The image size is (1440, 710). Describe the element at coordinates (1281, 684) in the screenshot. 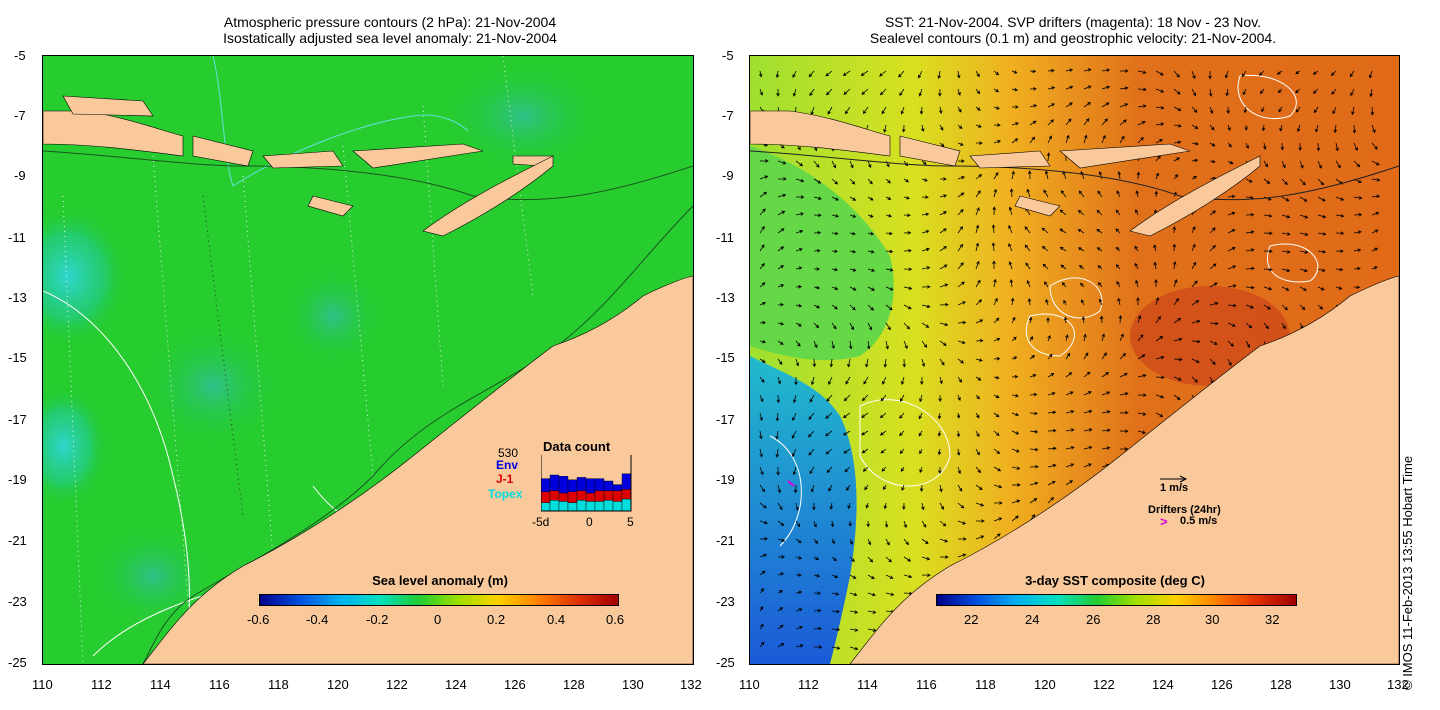

I see `x-tick-label: 128` at that location.